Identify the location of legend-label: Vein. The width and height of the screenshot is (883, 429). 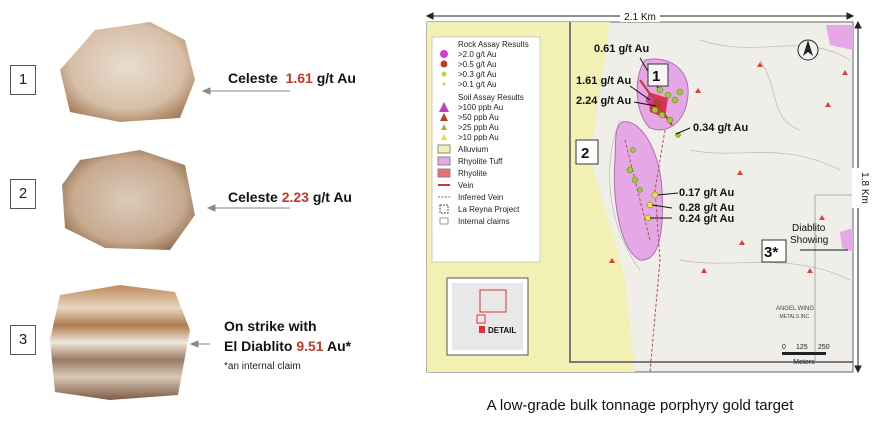
(466, 185).